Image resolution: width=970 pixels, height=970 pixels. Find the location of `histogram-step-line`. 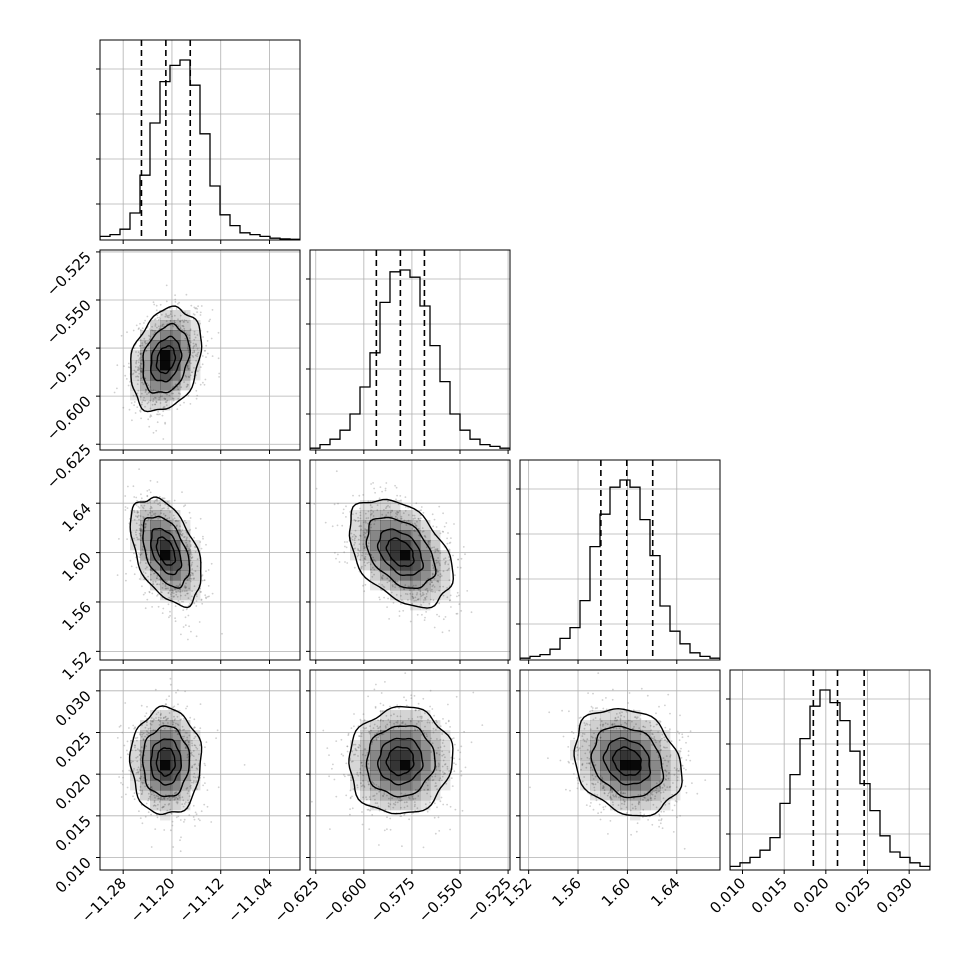

histogram-step-line is located at coordinates (620, 569).